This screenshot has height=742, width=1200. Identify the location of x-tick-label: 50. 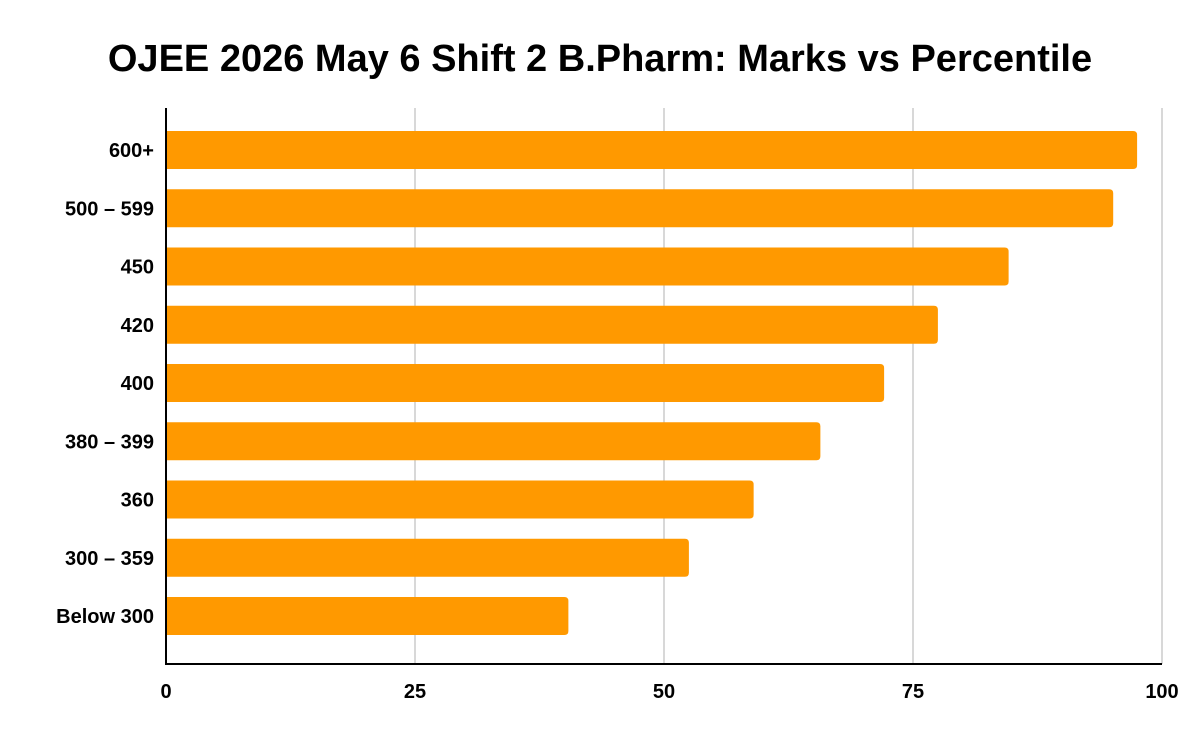
(664, 692).